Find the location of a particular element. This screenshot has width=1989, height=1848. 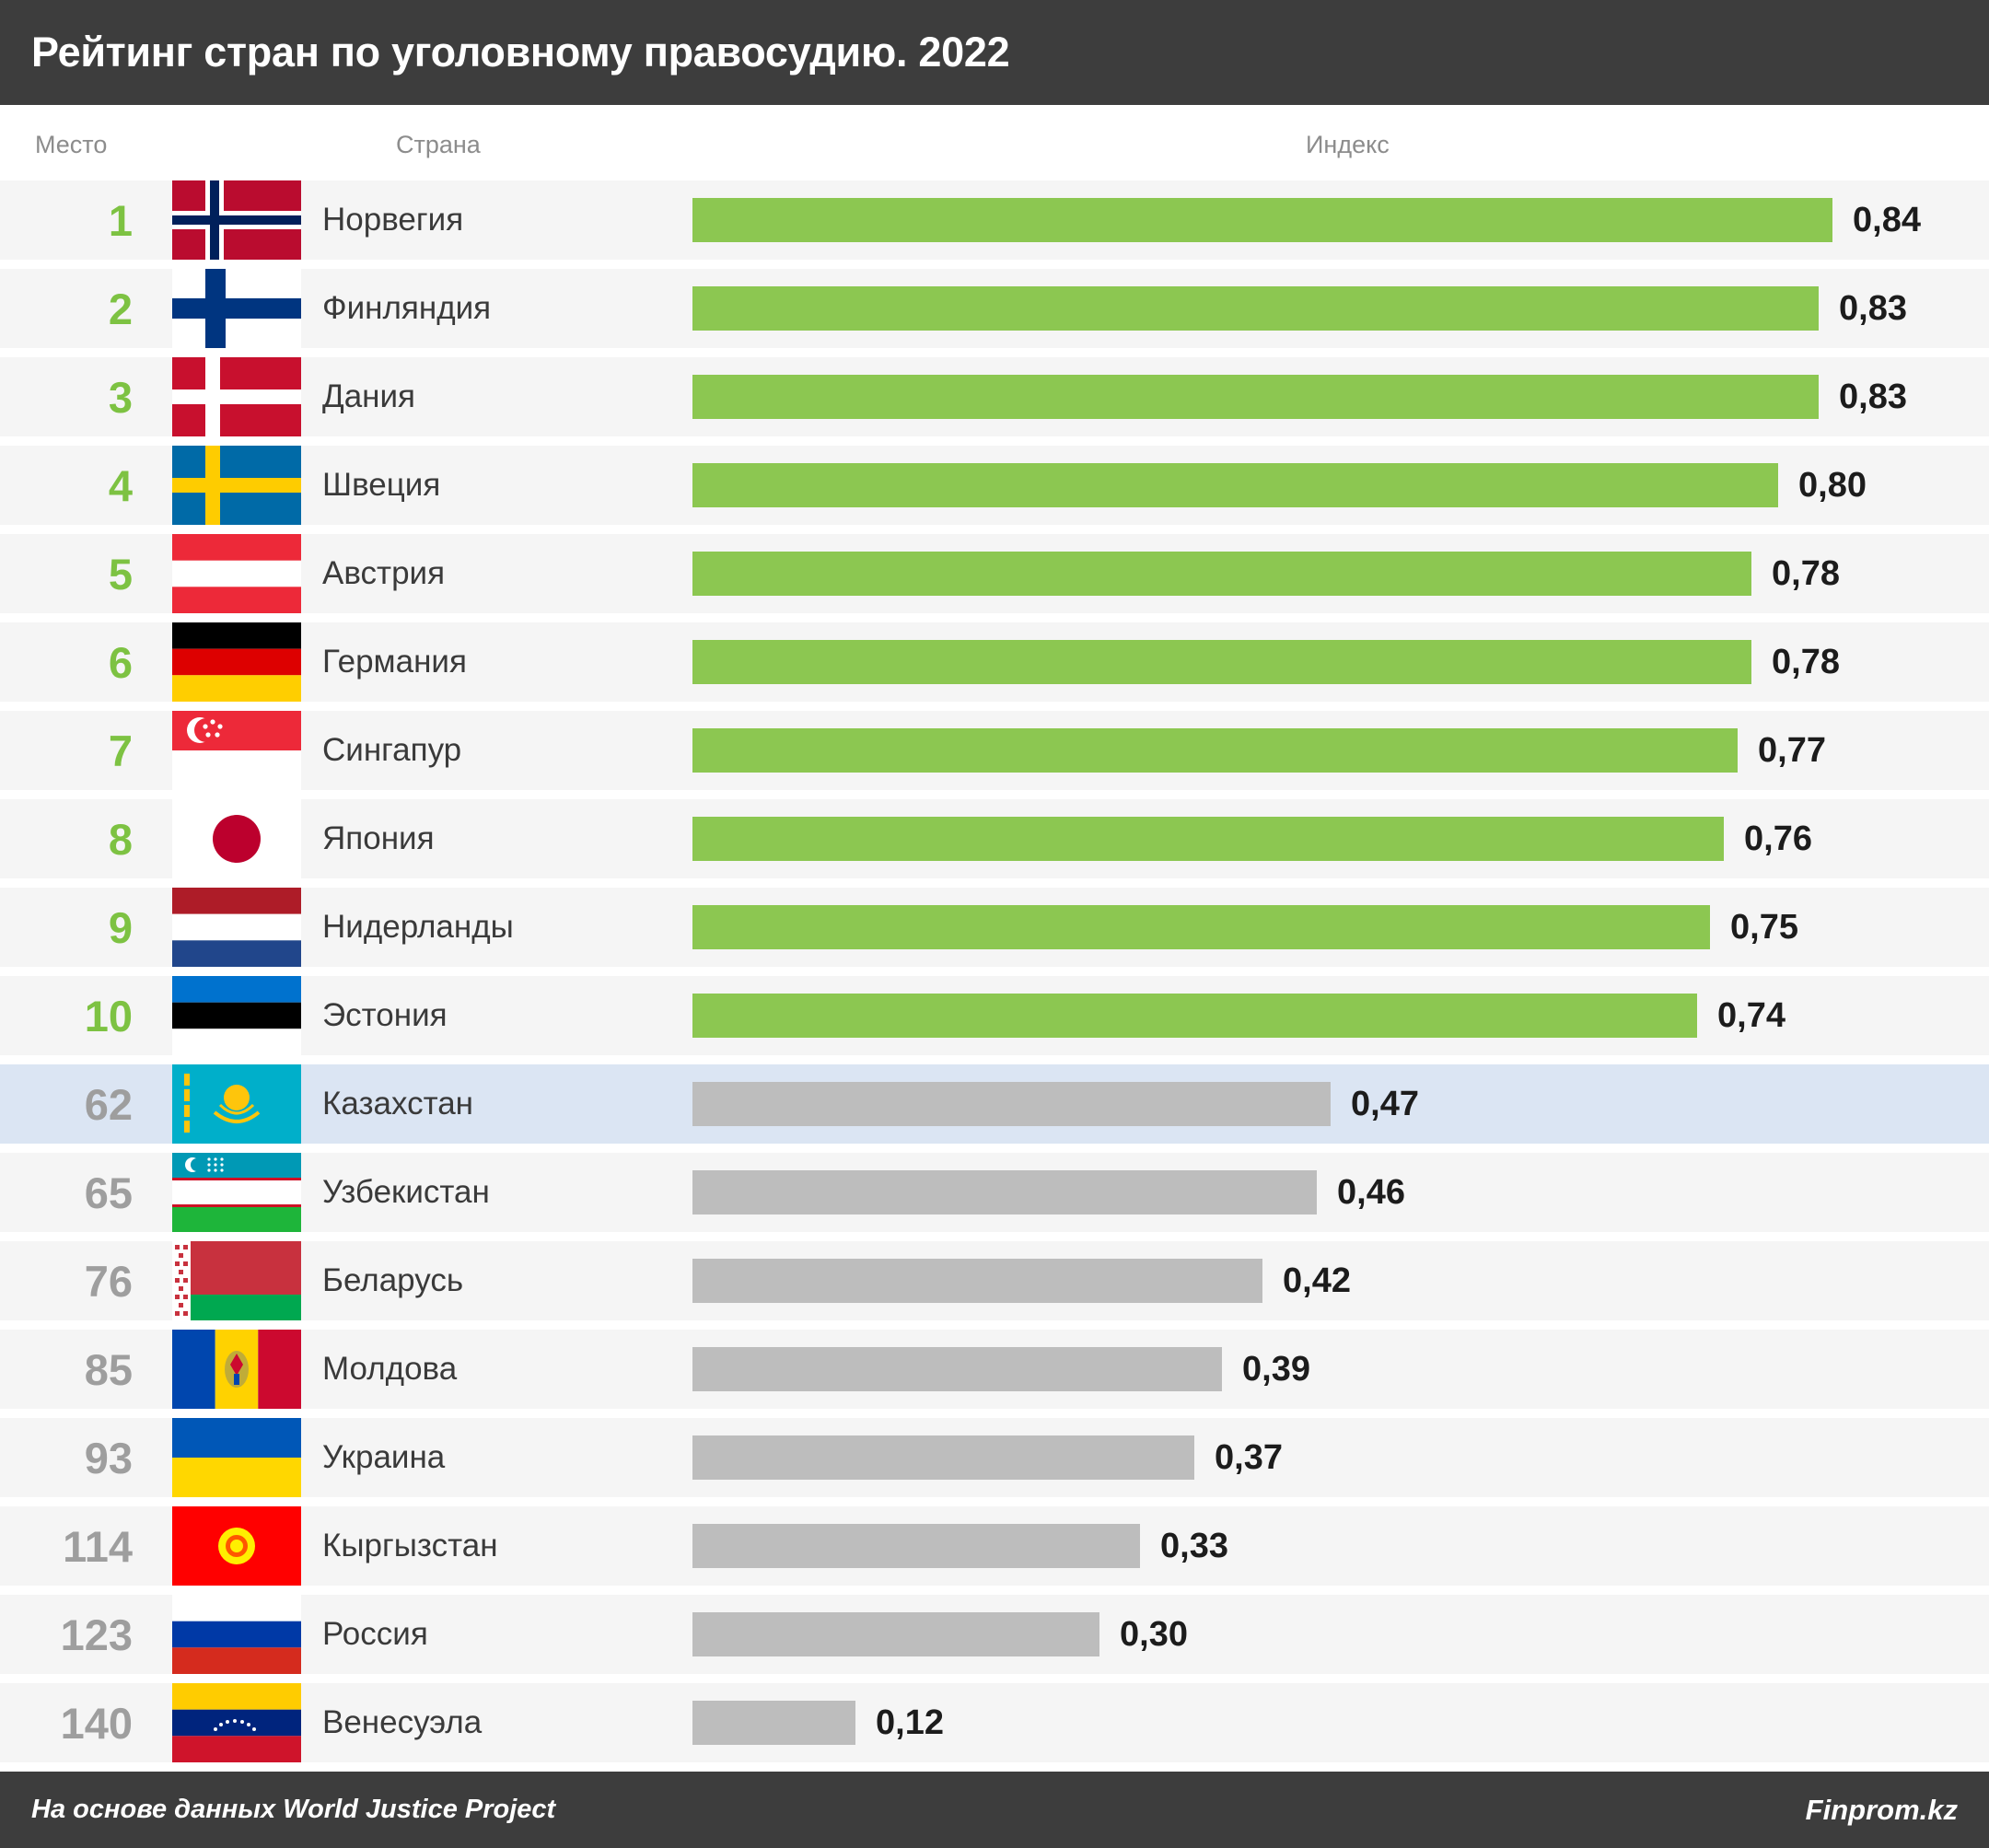

flag-ru-icon is located at coordinates (236, 1634).